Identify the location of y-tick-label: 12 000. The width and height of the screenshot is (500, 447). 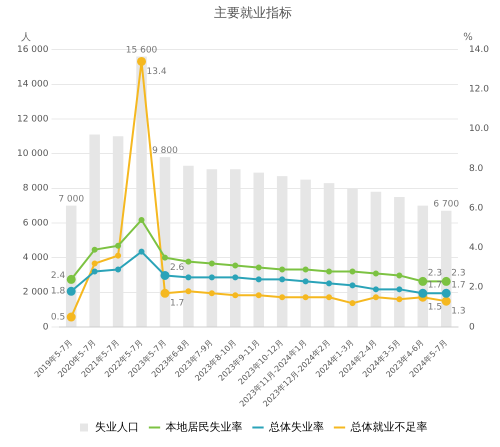
(32, 119).